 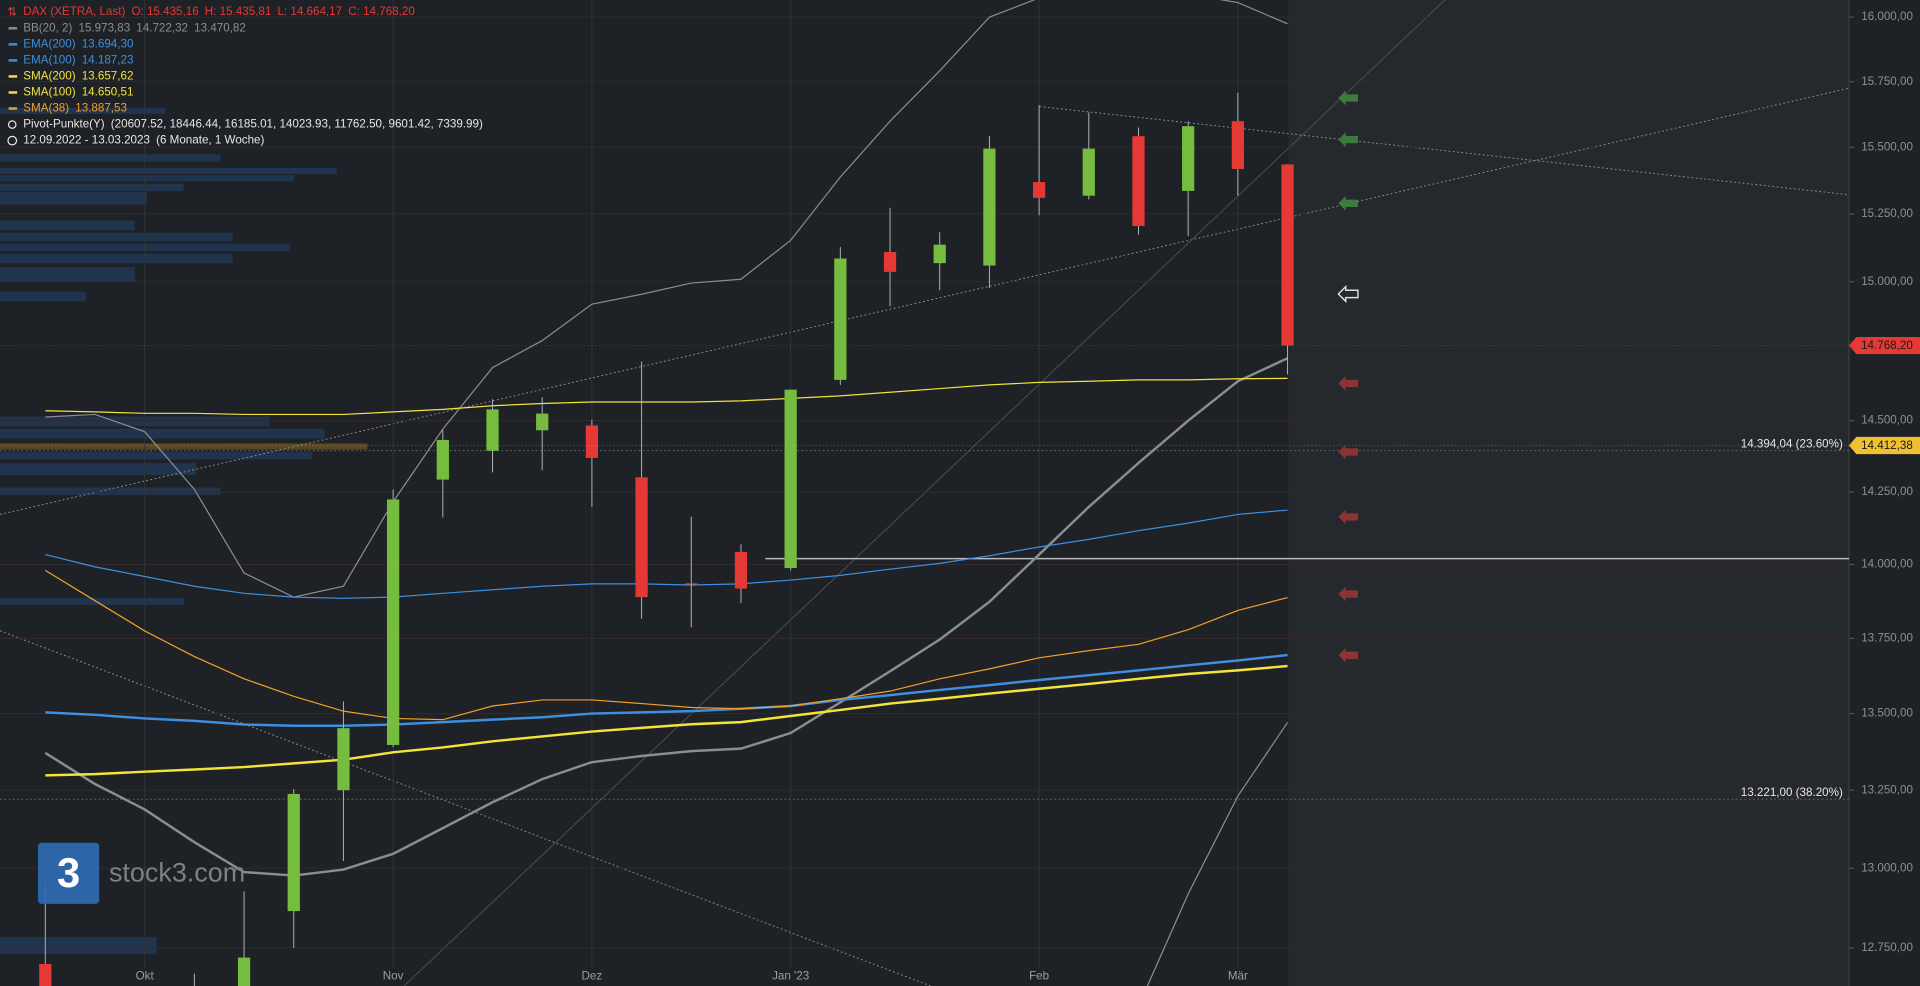 I want to click on trendline, so click(x=1444, y=151).